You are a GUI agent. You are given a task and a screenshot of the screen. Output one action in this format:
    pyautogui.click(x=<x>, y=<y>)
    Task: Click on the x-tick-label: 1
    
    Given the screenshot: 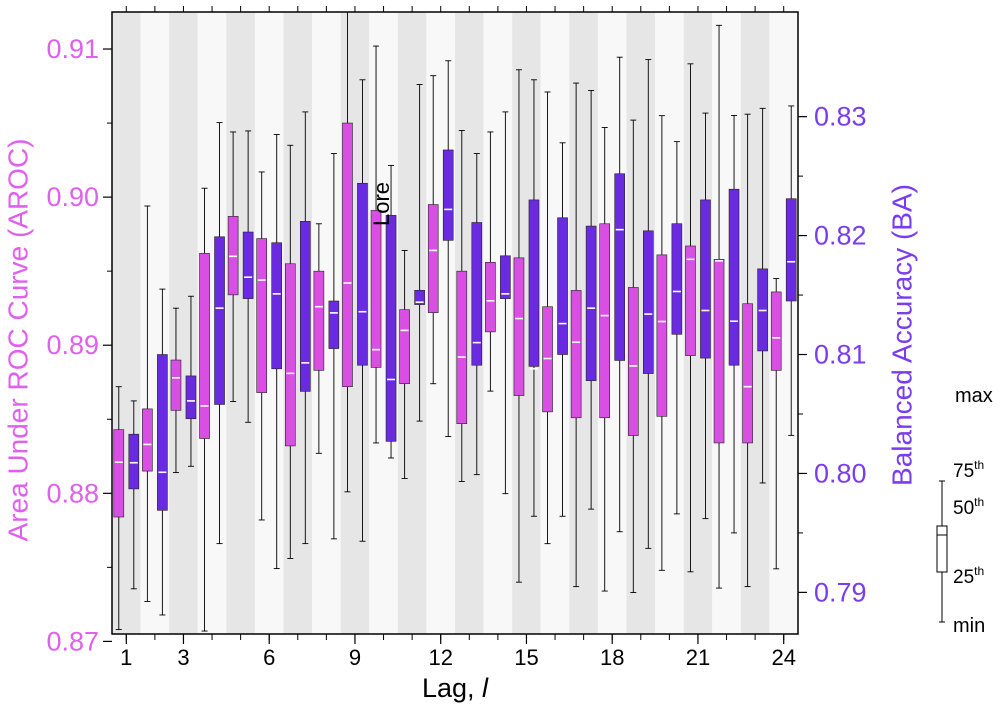 What is the action you would take?
    pyautogui.click(x=126, y=657)
    